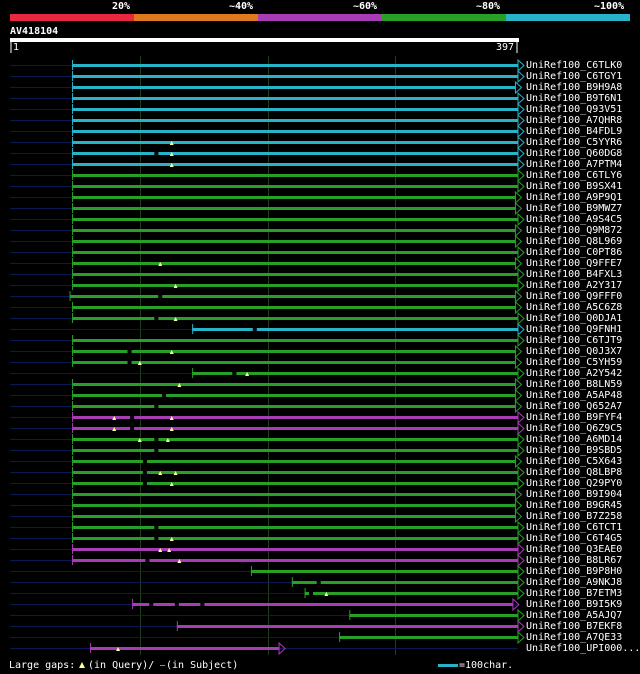  I want to click on subject-label: UniRef100_A2Y542, so click(574, 373).